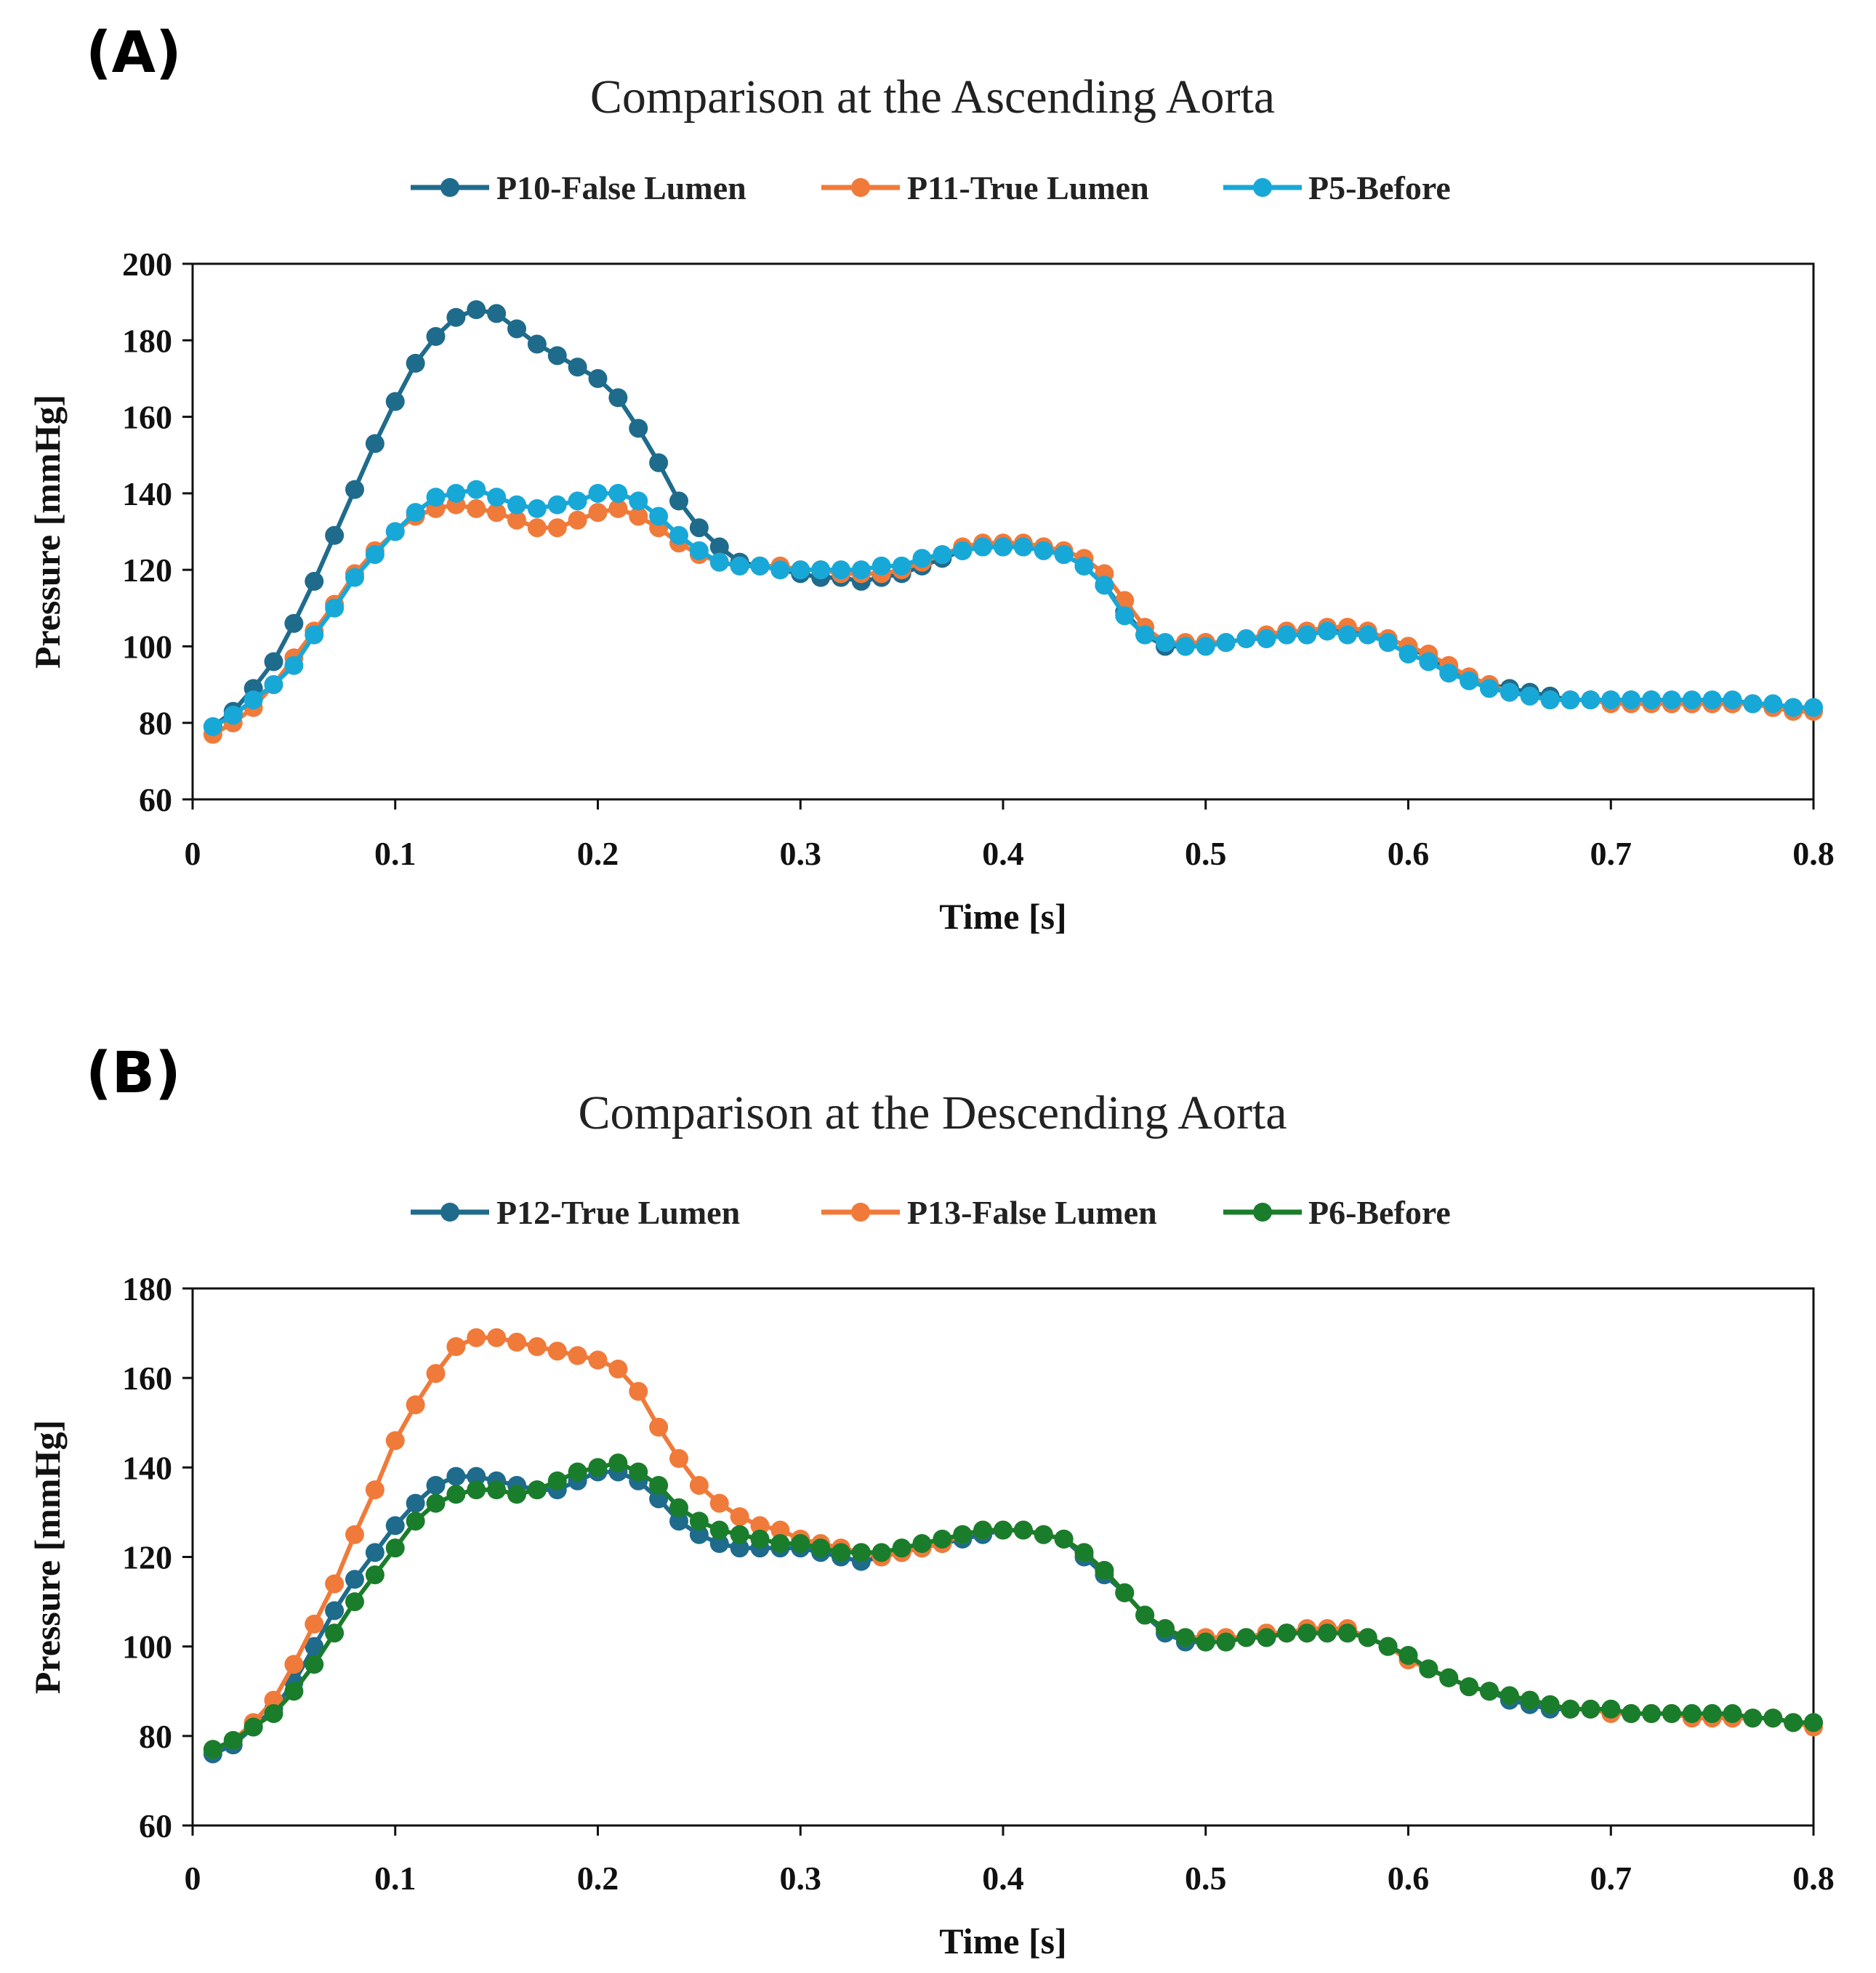  I want to click on legend-label: P10-False Lumen, so click(621, 187).